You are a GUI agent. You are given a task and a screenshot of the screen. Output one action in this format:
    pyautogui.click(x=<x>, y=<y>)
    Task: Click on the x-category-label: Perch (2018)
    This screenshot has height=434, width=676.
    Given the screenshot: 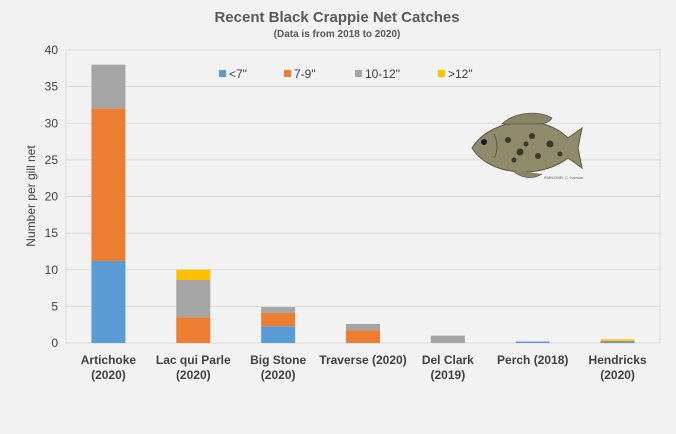 What is the action you would take?
    pyautogui.click(x=532, y=360)
    